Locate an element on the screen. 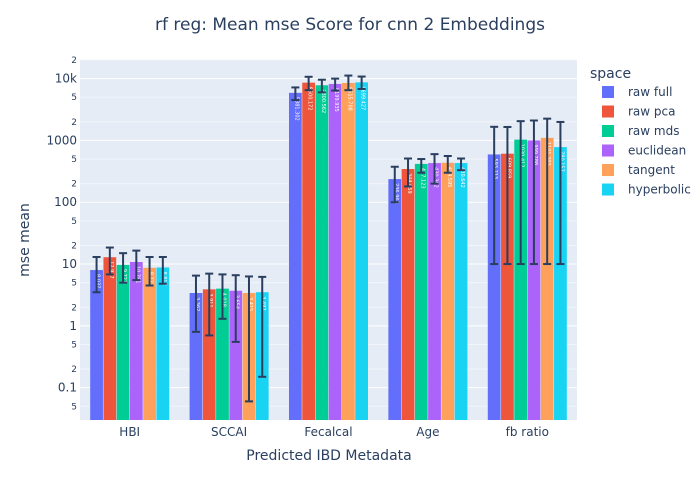  bar-value-label: 8199.935 is located at coordinates (336, 100).